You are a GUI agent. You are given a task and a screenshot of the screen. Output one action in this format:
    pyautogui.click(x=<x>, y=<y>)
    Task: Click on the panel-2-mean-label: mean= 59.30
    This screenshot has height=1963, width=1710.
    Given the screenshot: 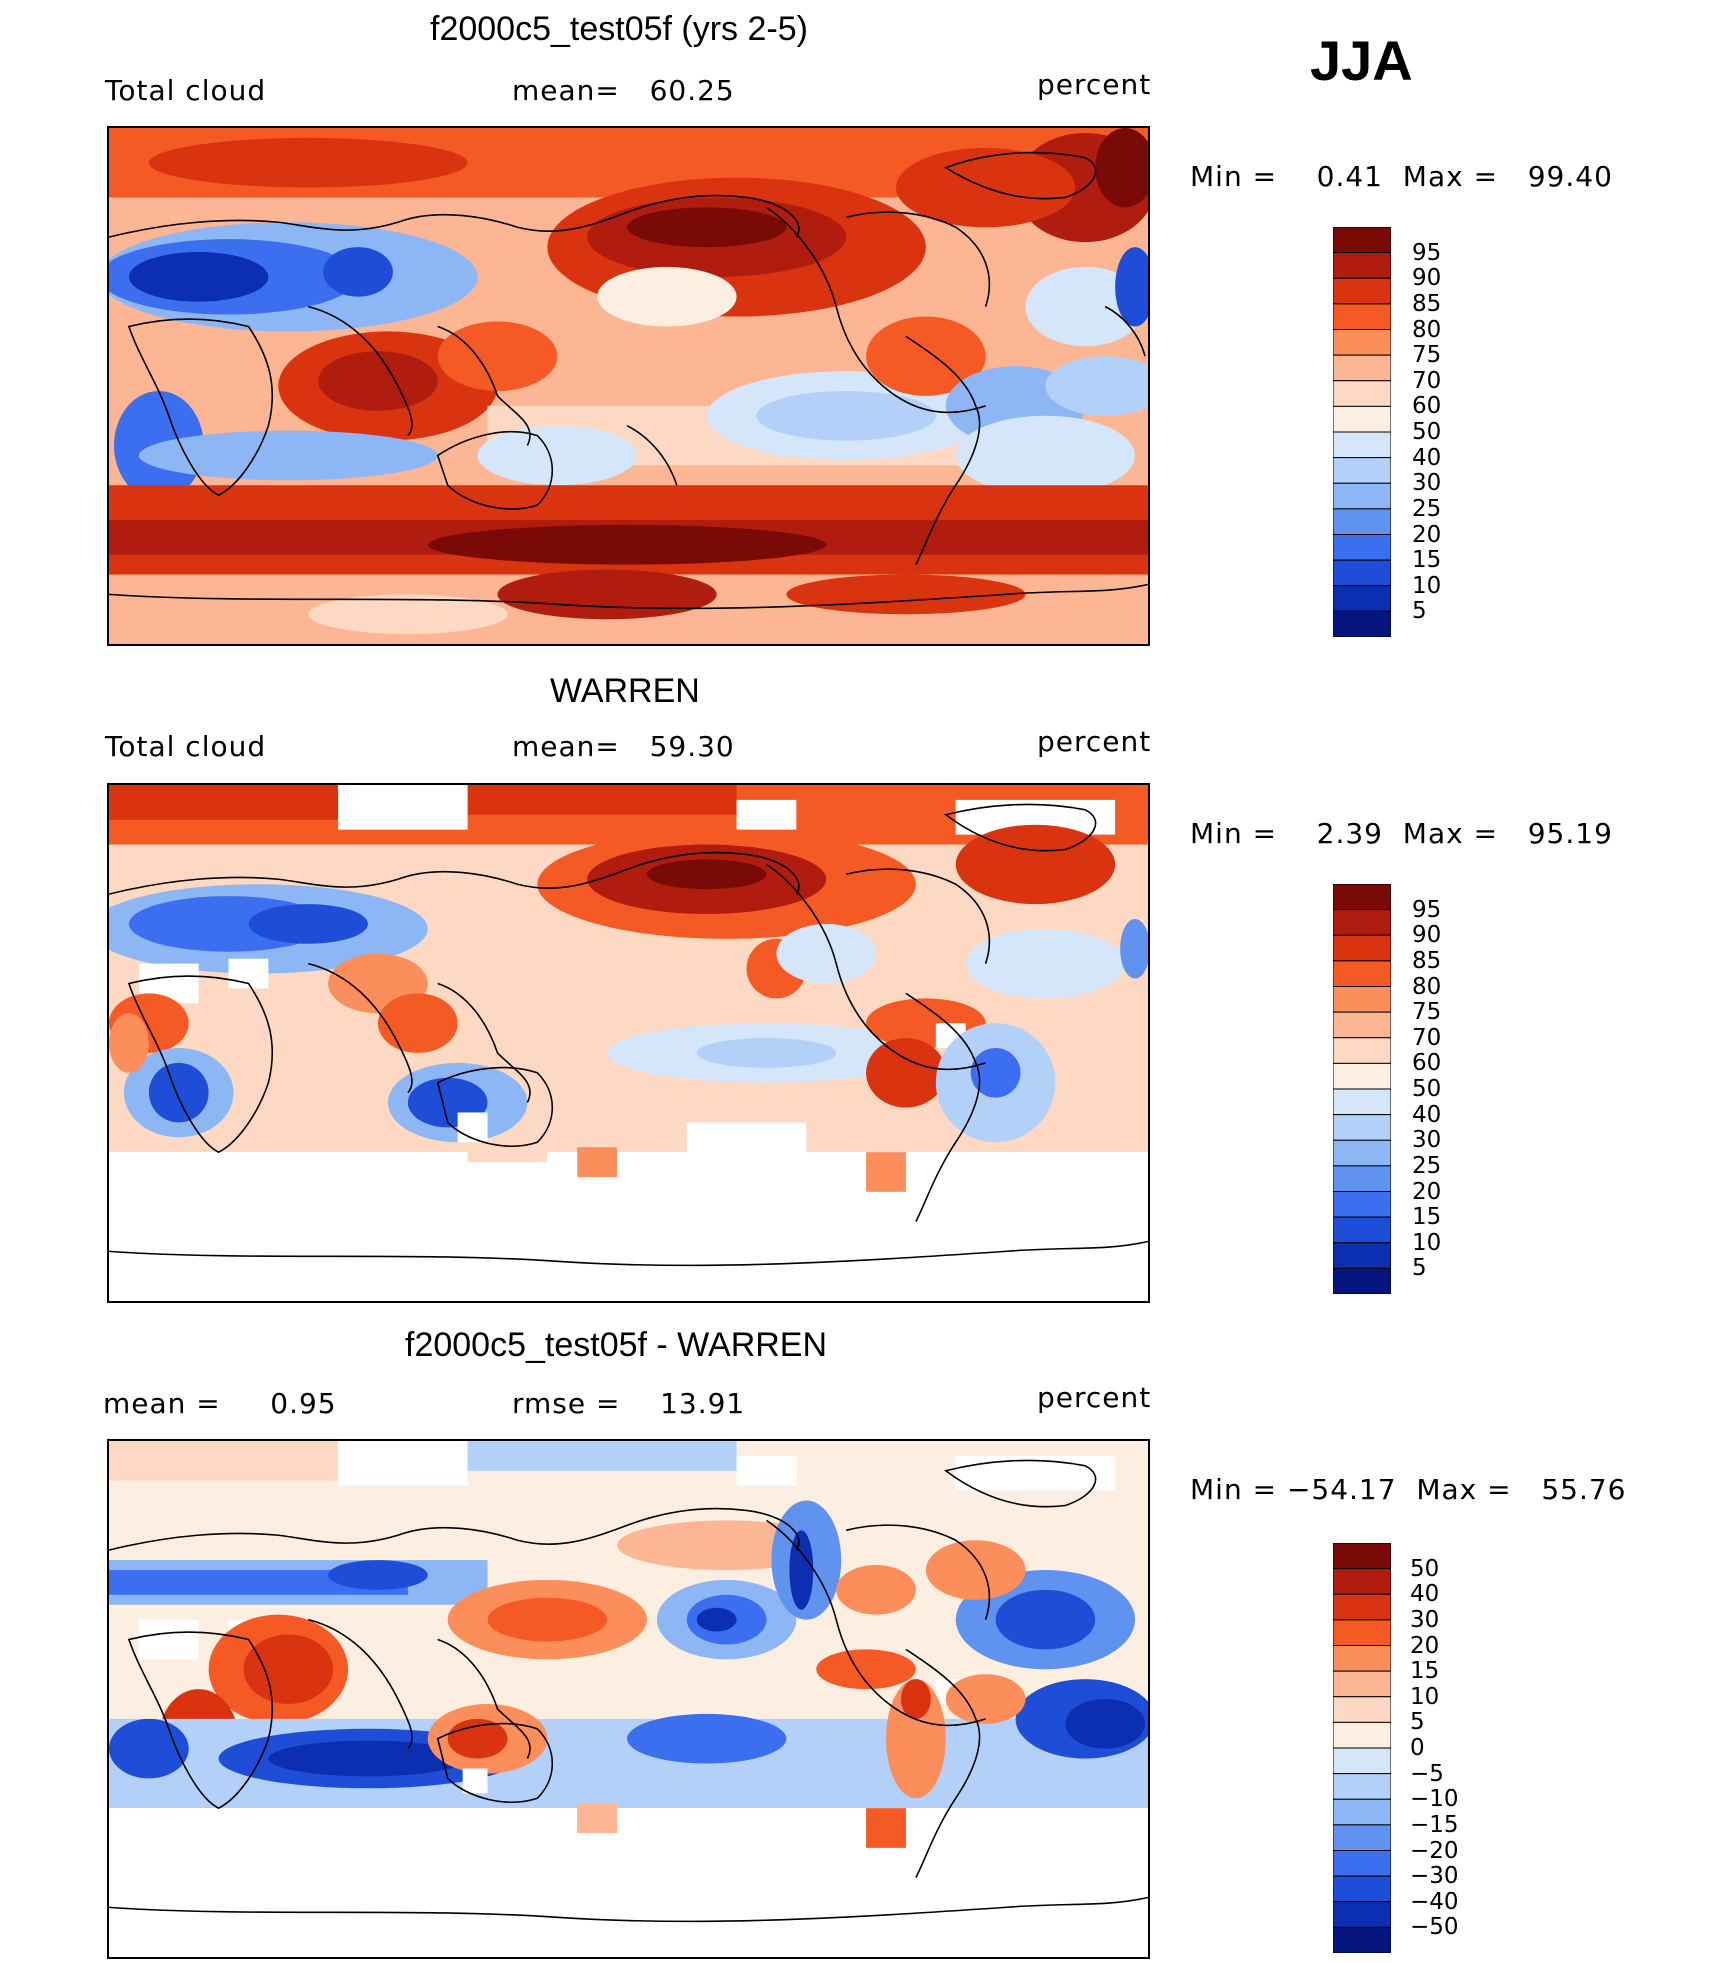 What is the action you would take?
    pyautogui.click(x=623, y=746)
    